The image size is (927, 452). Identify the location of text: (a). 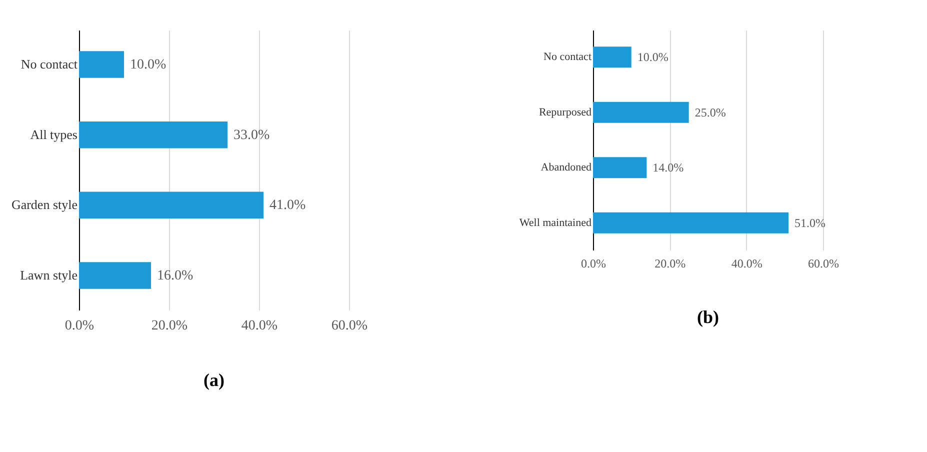
(214, 380).